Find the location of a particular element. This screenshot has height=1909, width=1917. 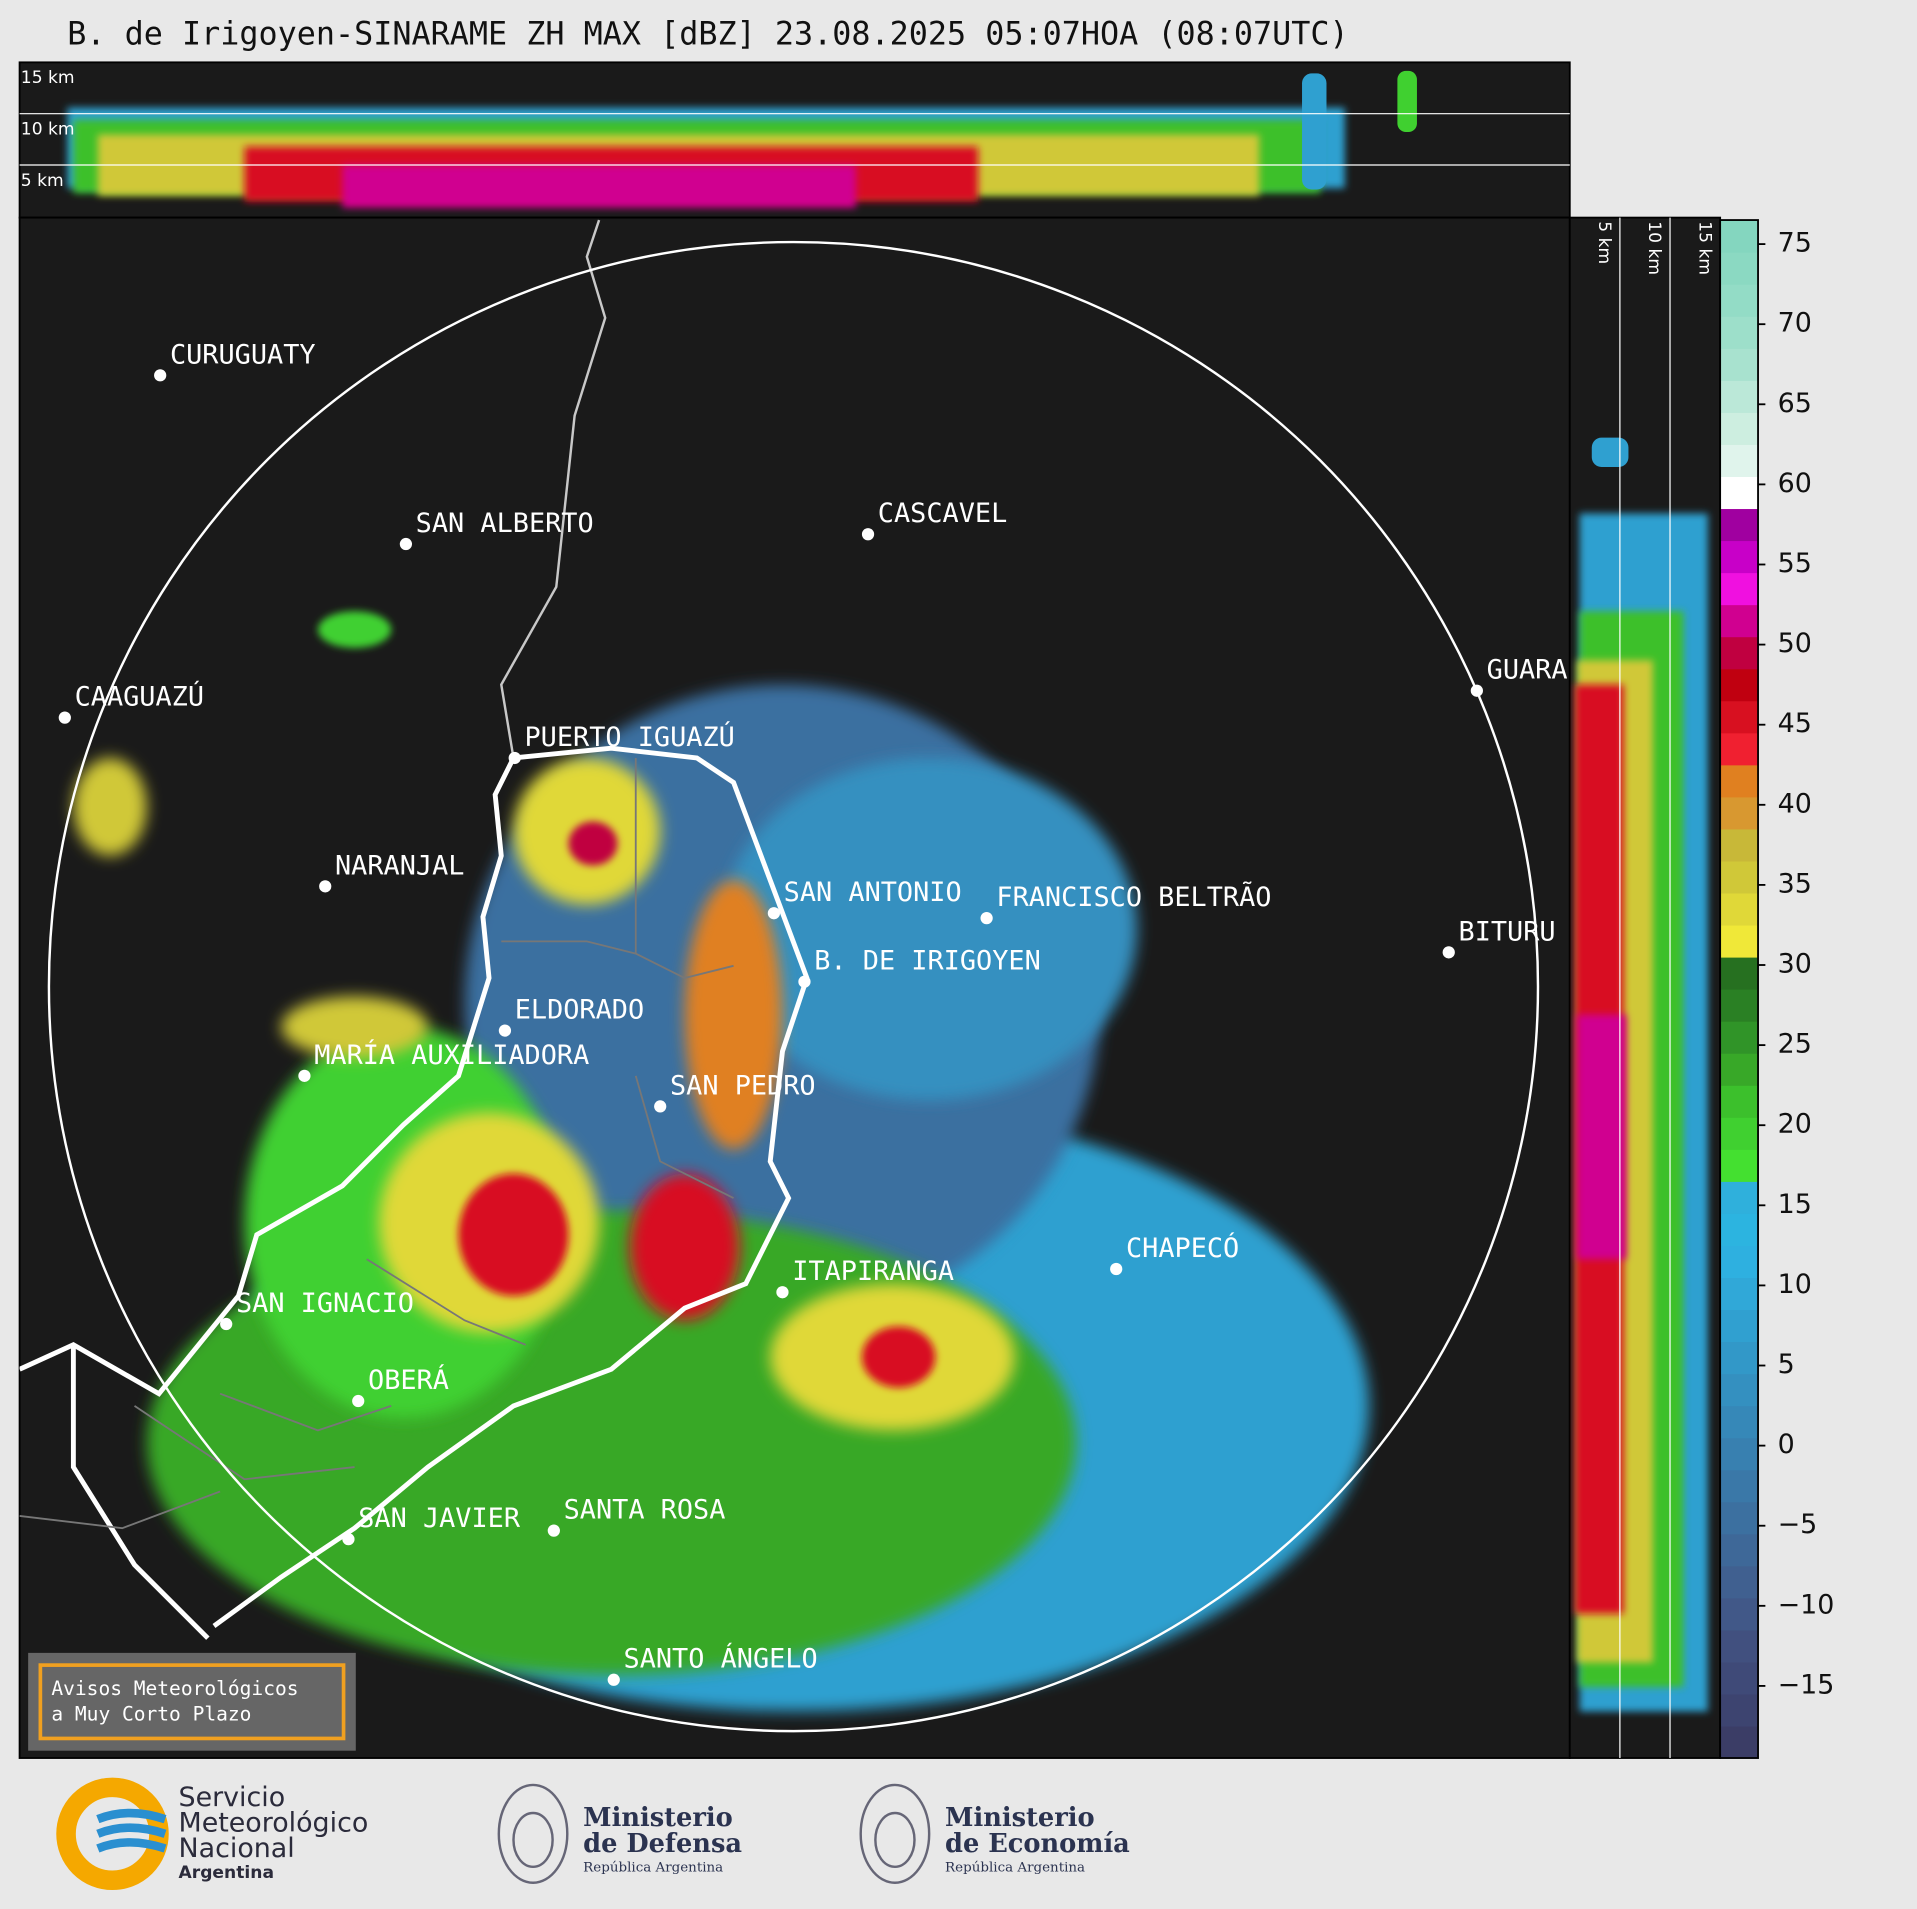

logo-text: Meteorológico is located at coordinates (274, 1823).